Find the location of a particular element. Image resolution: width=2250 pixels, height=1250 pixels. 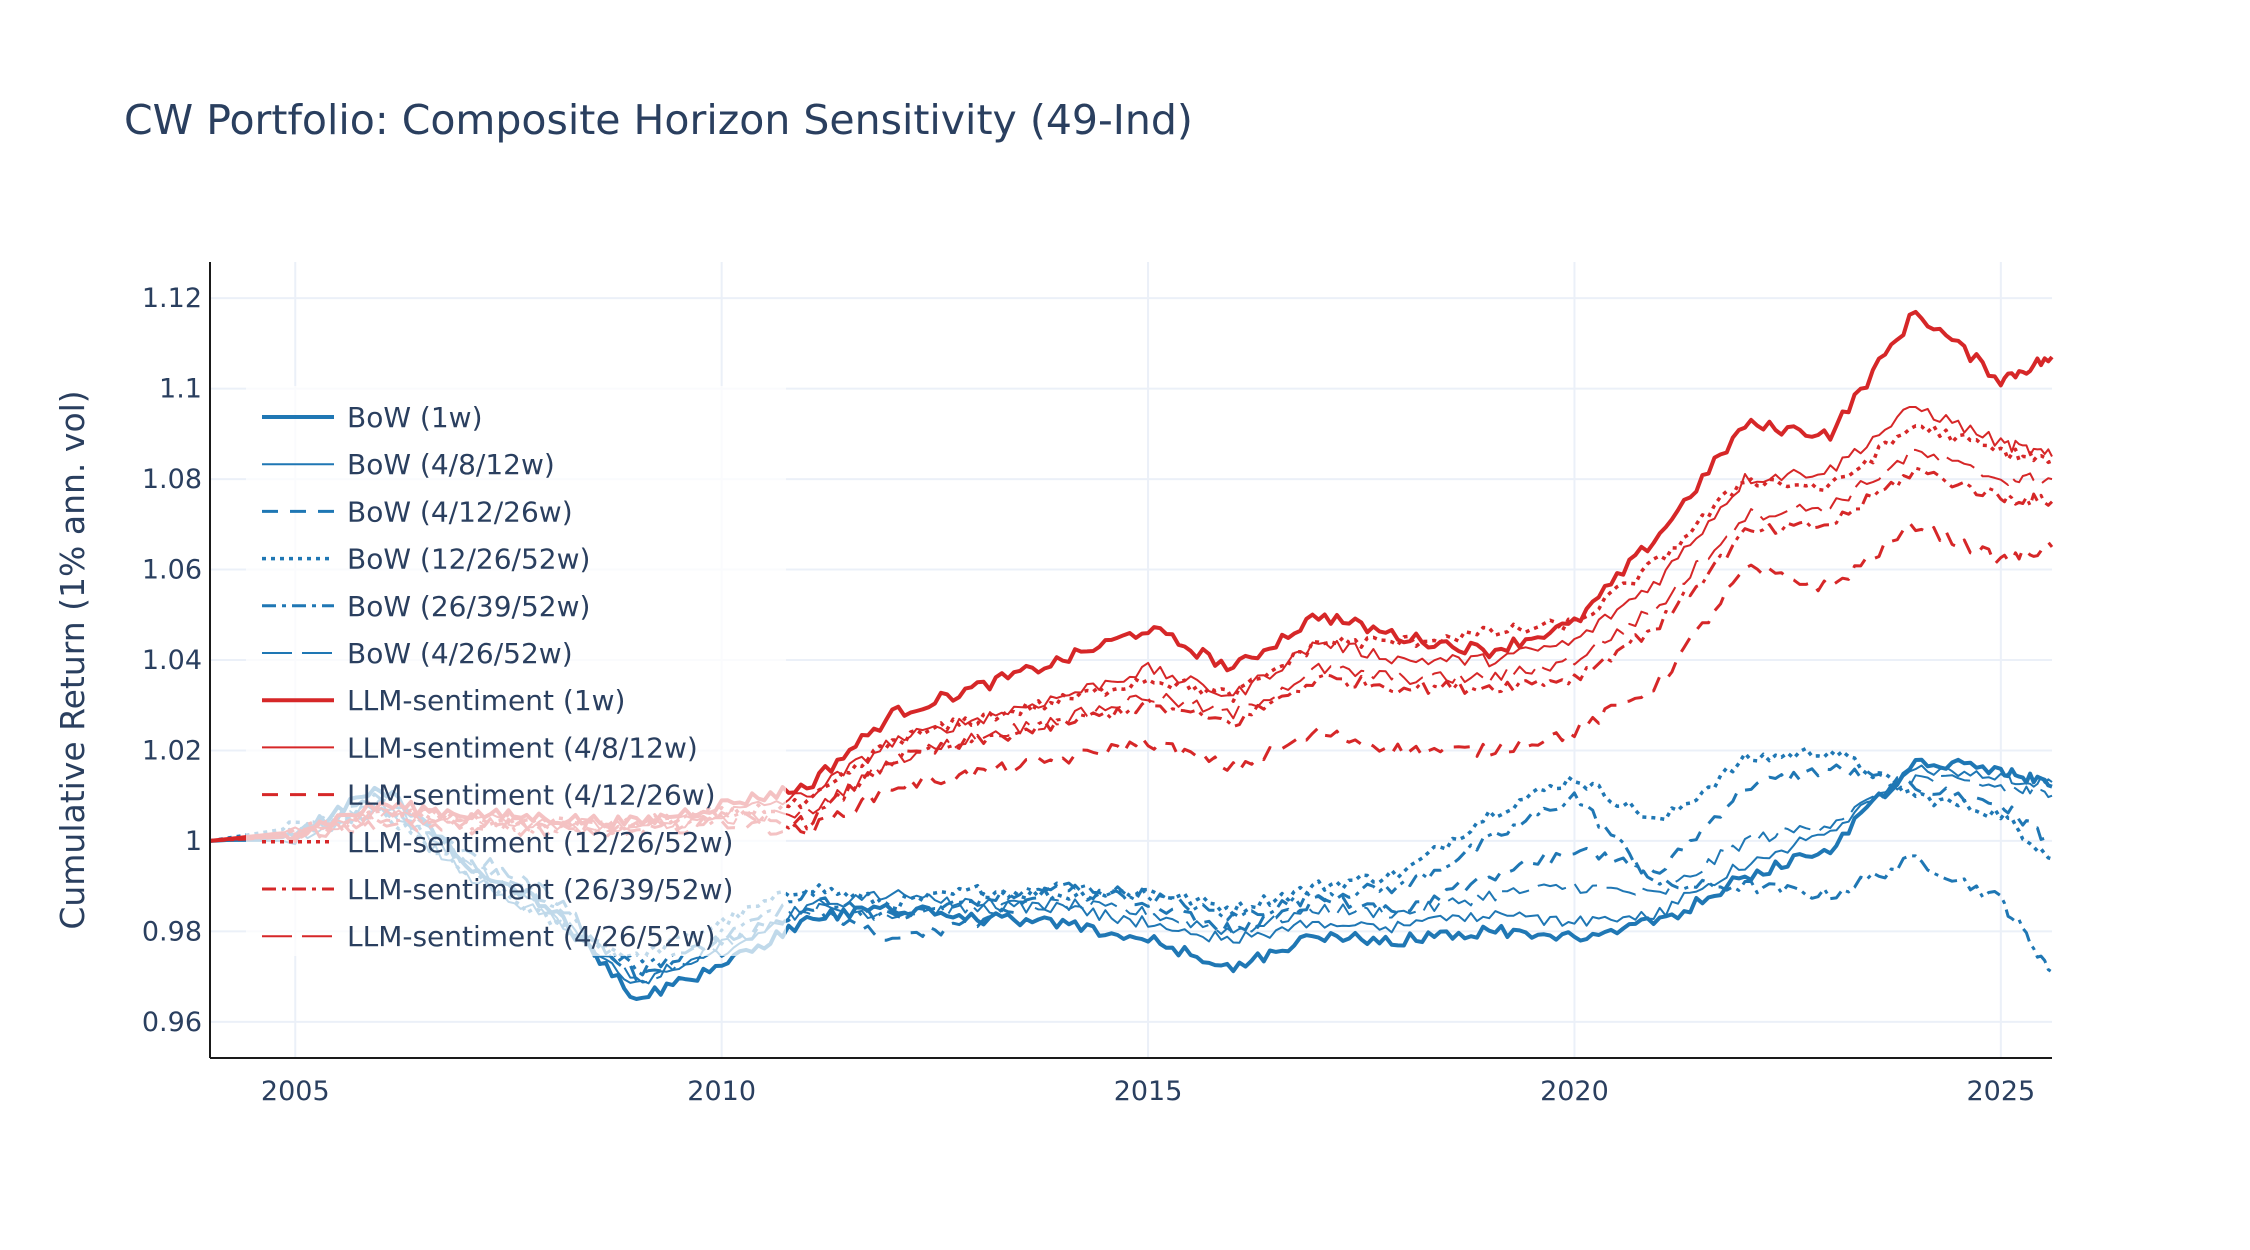

y-tick-label: 1.04 is located at coordinates (172, 660).